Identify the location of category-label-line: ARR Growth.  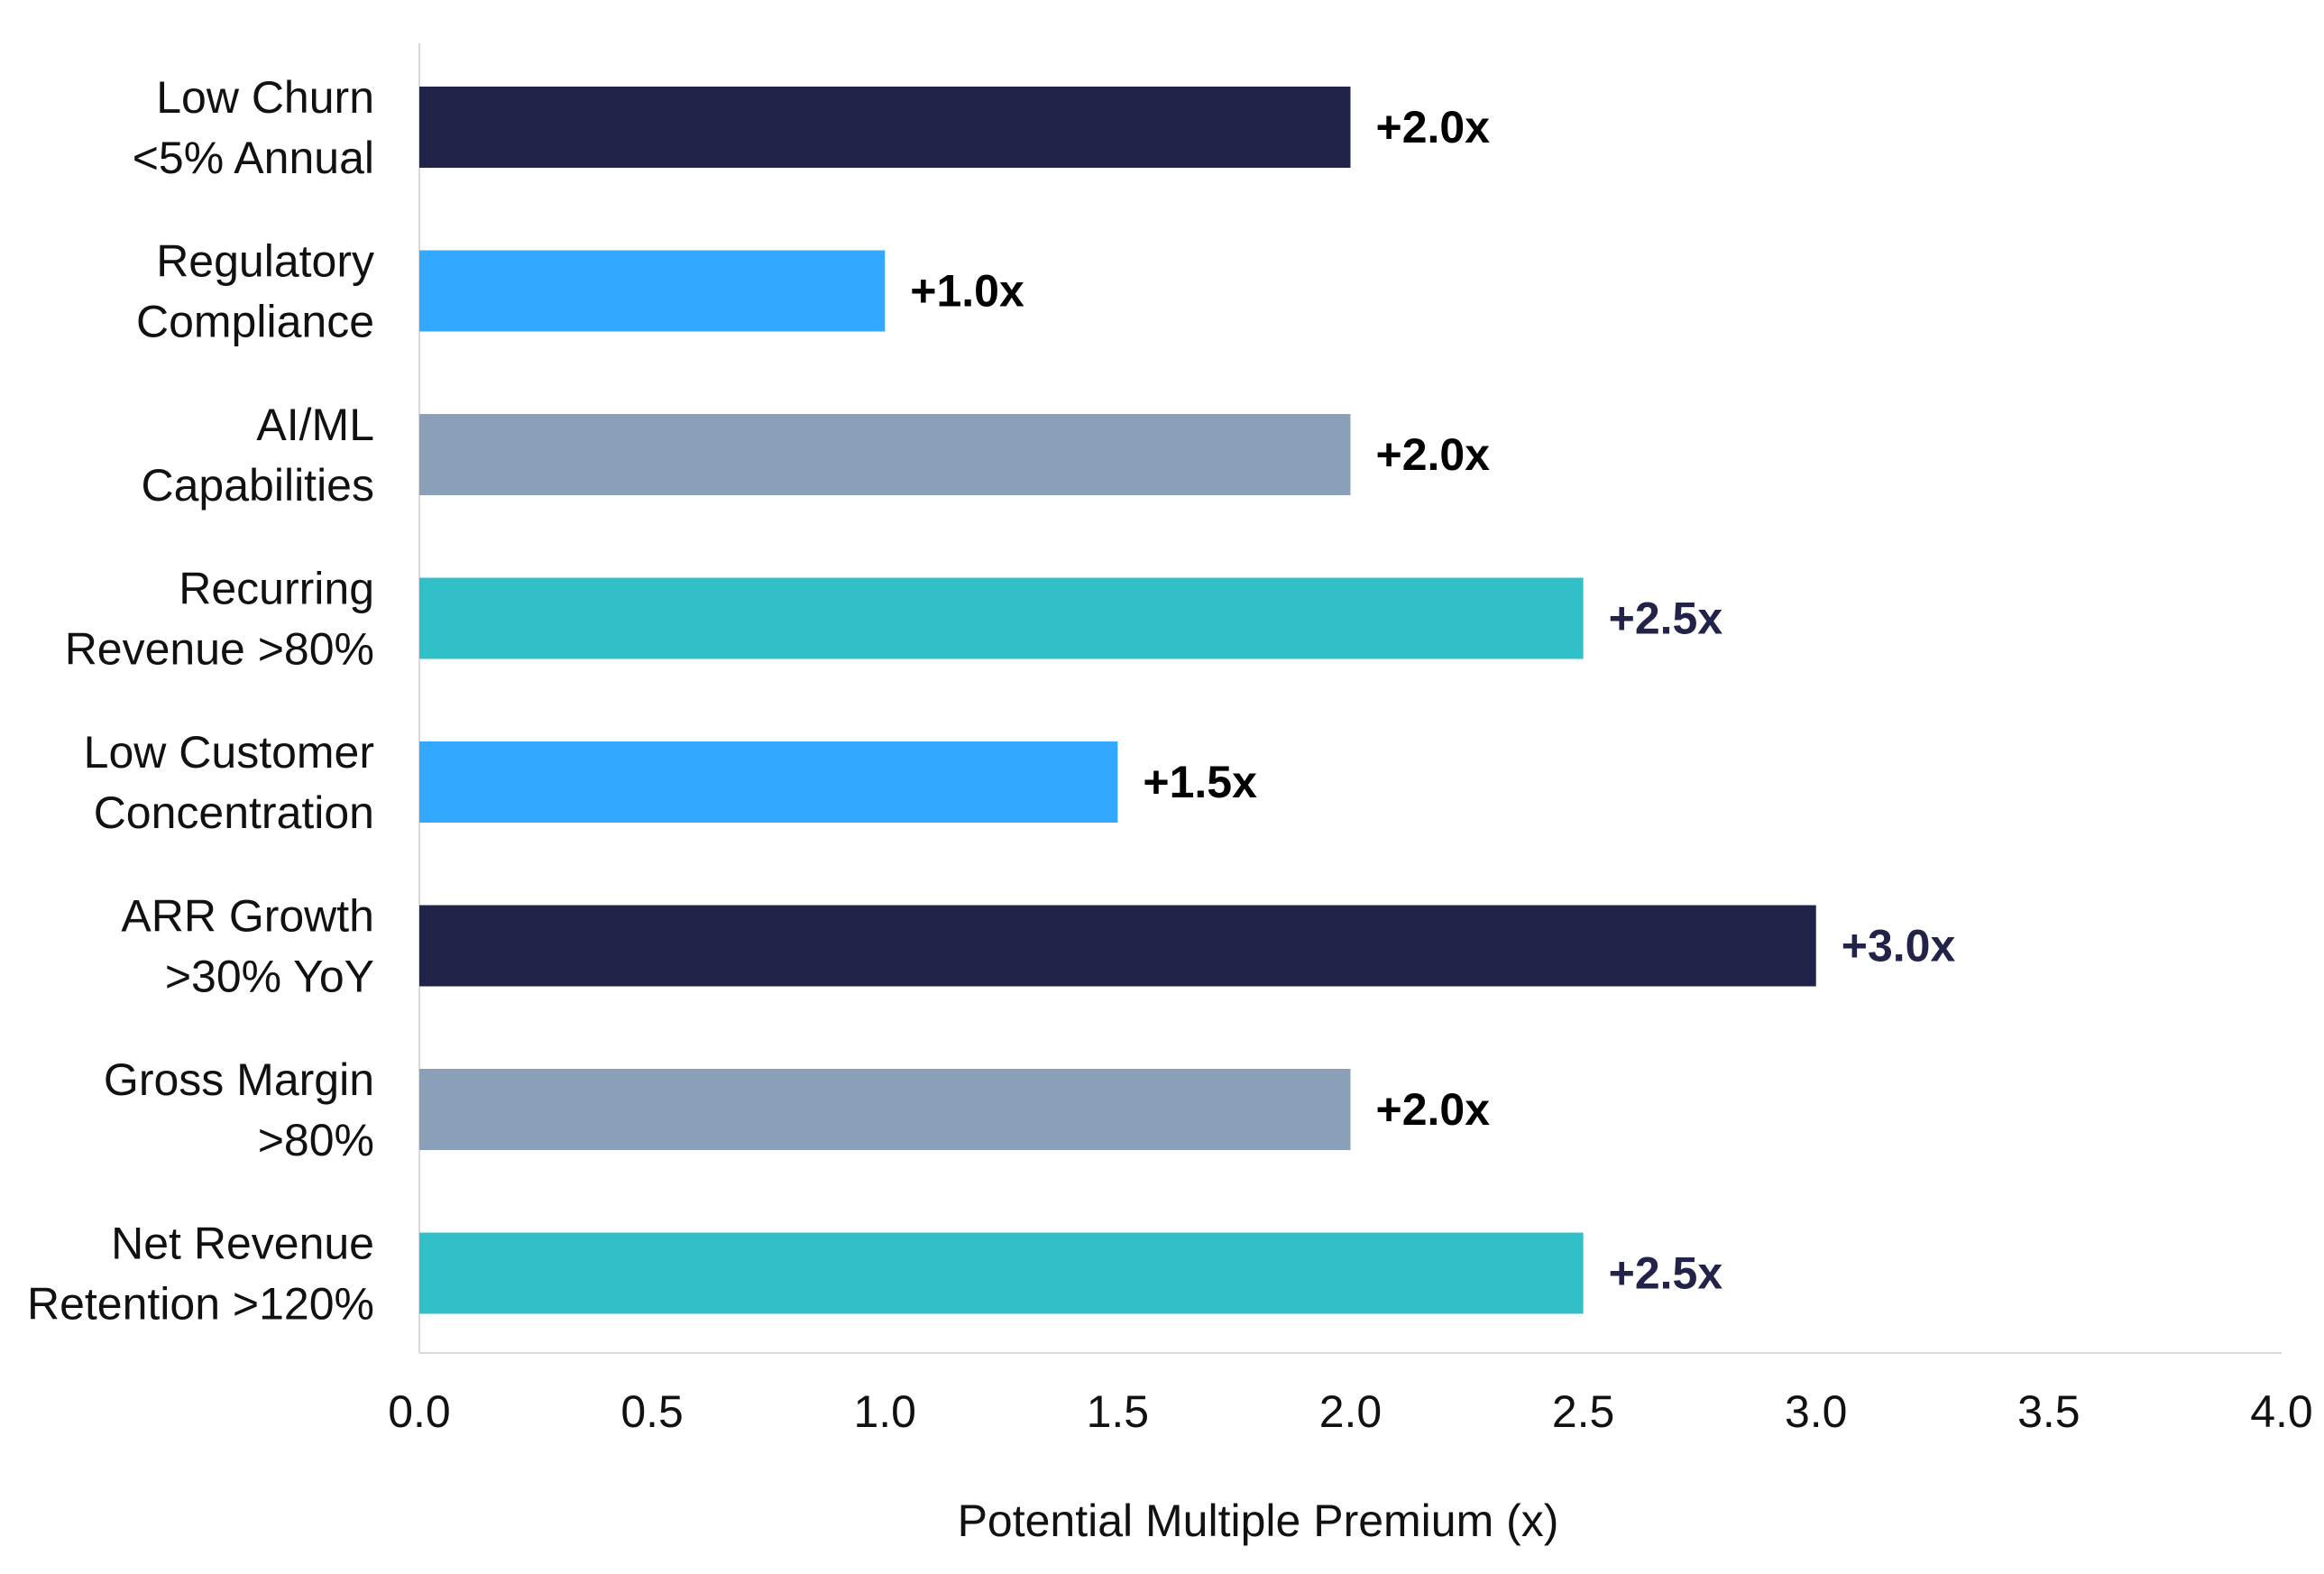
(247, 916).